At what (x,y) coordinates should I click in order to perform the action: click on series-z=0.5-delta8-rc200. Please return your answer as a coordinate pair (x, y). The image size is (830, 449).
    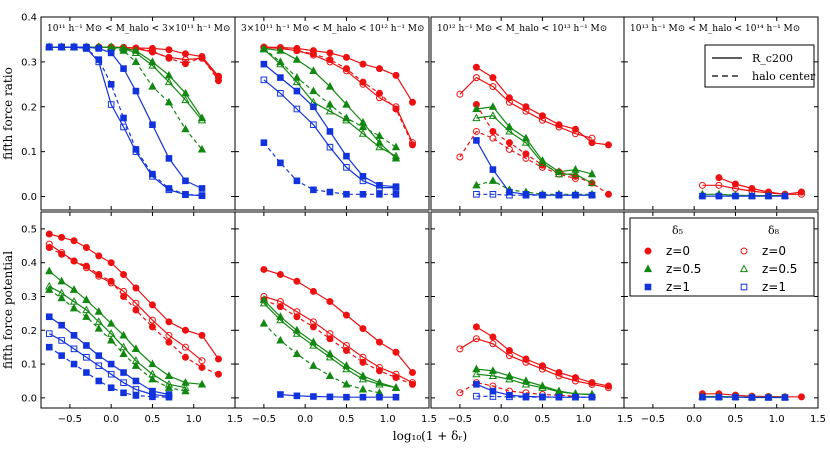
    Looking at the image, I should click on (330, 344).